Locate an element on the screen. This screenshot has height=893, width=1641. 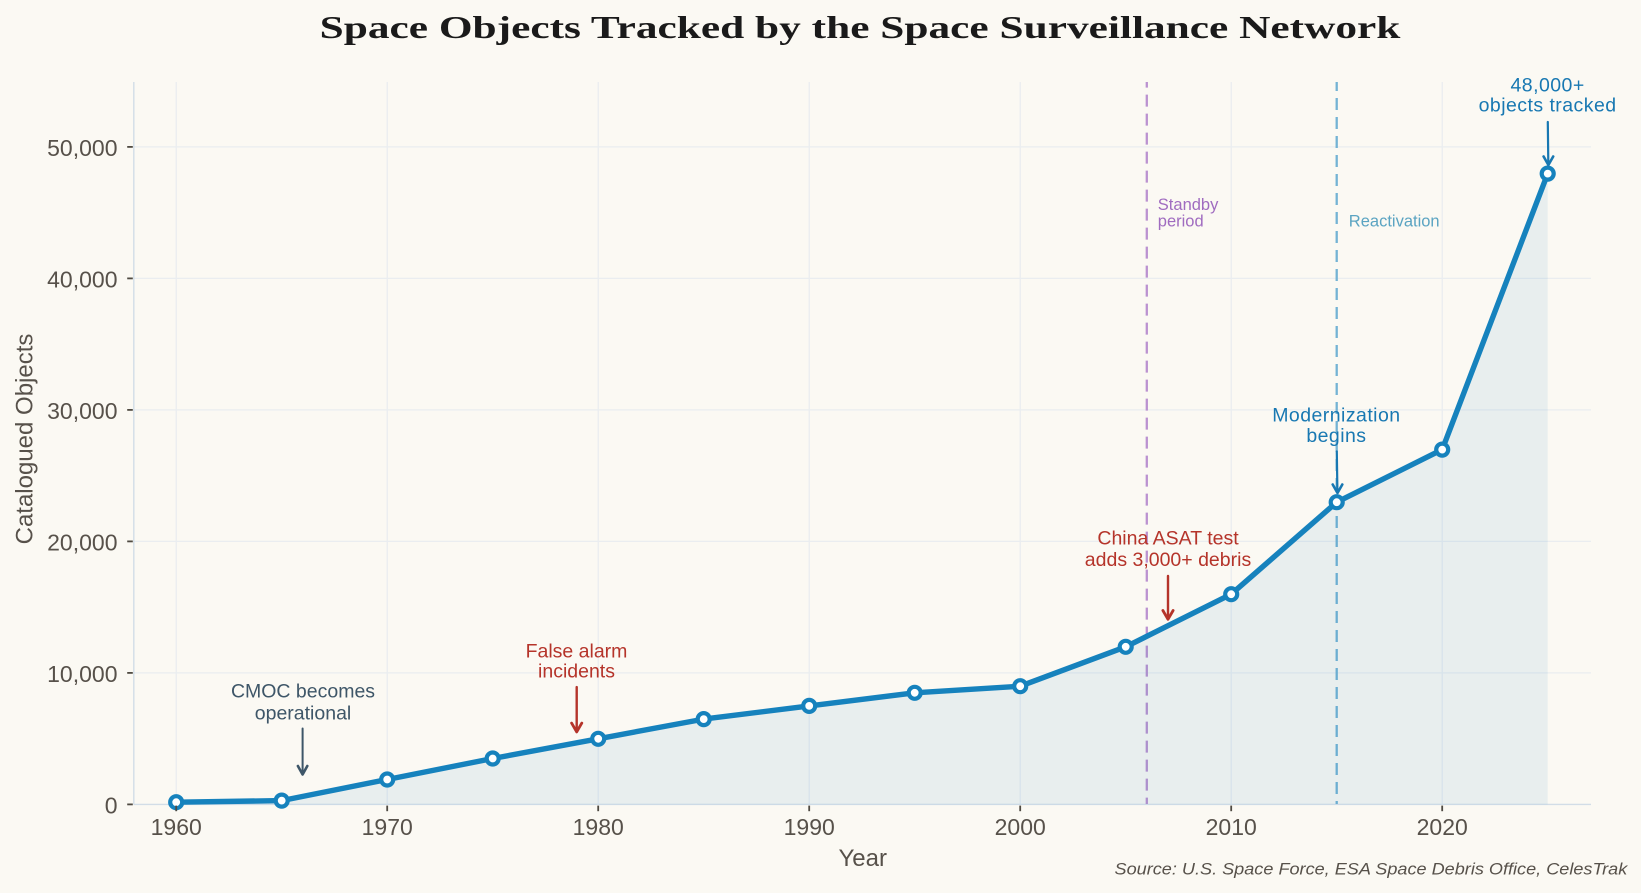
svg-text: 1970 is located at coordinates (387, 827).